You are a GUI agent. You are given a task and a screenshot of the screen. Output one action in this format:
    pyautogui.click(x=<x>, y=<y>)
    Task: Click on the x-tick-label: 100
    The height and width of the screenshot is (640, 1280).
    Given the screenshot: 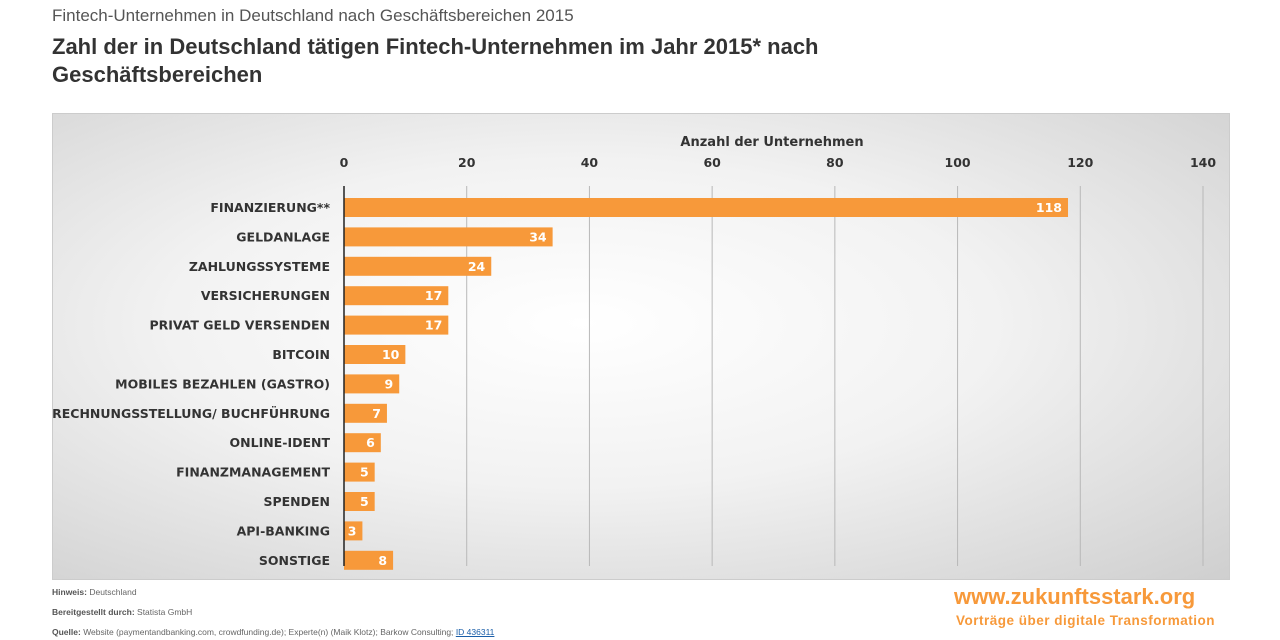 What is the action you would take?
    pyautogui.click(x=958, y=162)
    